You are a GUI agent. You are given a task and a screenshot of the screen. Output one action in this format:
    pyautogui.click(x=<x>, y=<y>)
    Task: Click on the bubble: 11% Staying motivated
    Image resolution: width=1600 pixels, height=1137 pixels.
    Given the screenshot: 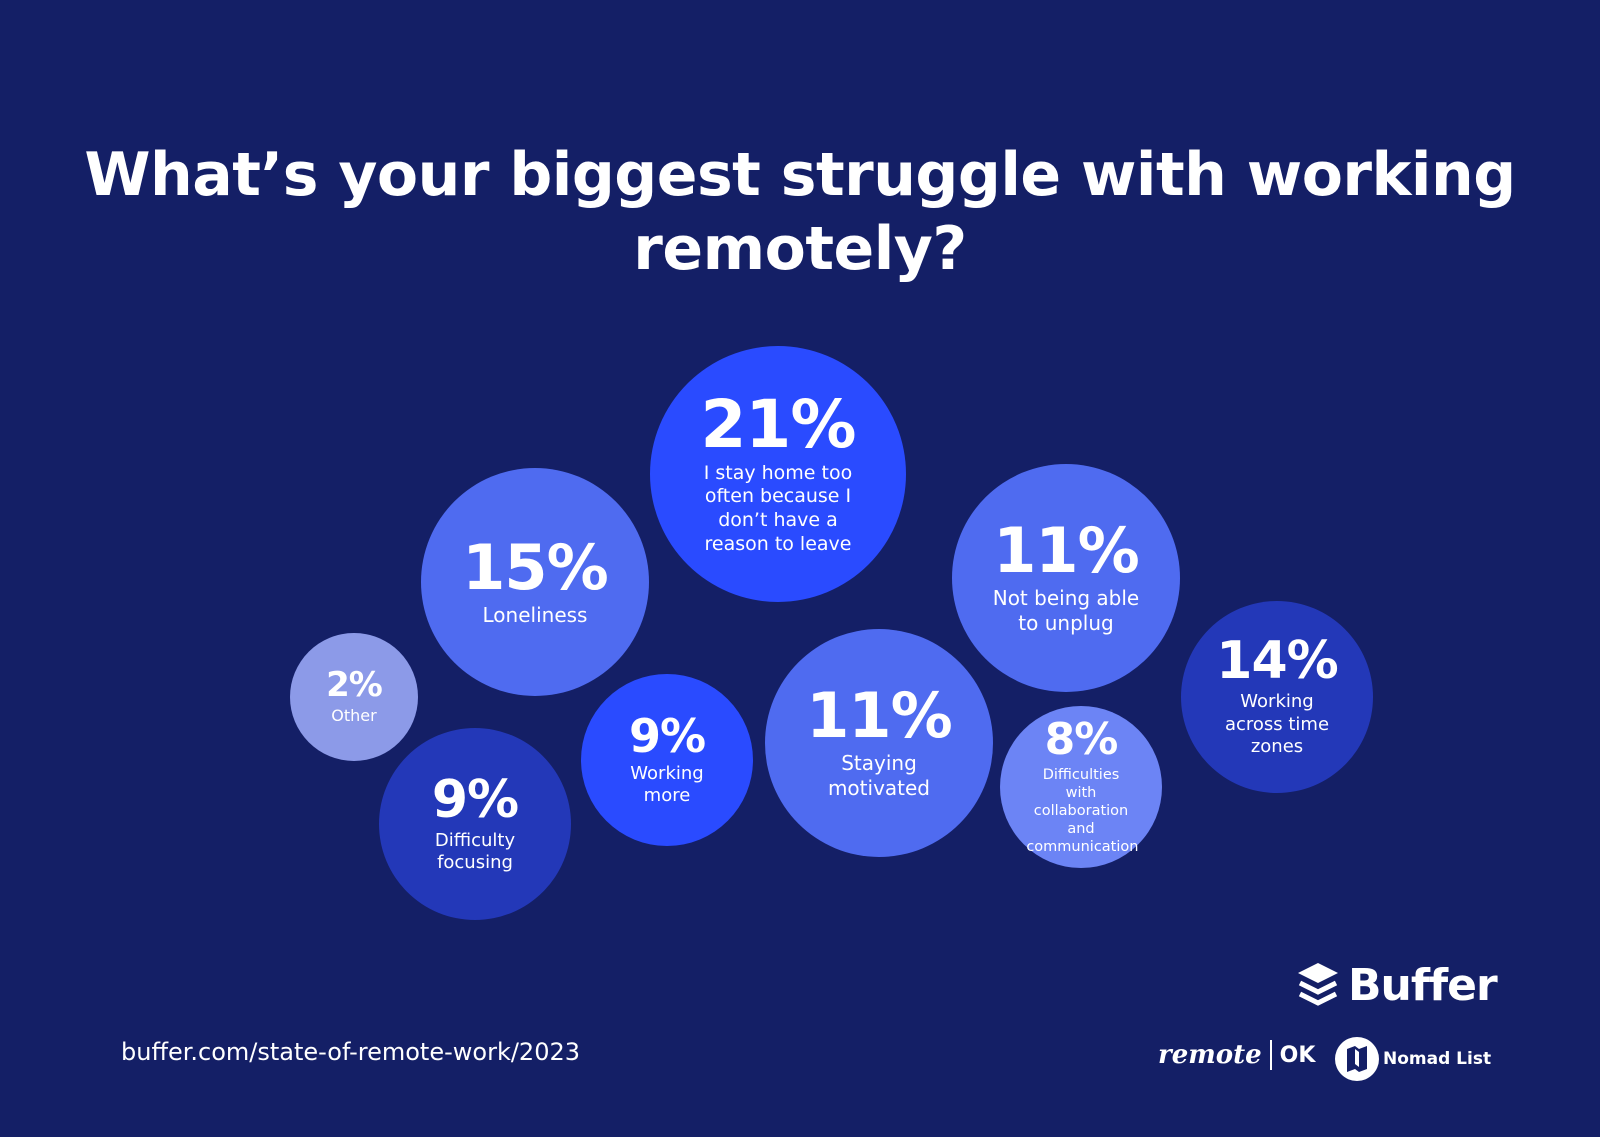 What is the action you would take?
    pyautogui.click(x=879, y=743)
    